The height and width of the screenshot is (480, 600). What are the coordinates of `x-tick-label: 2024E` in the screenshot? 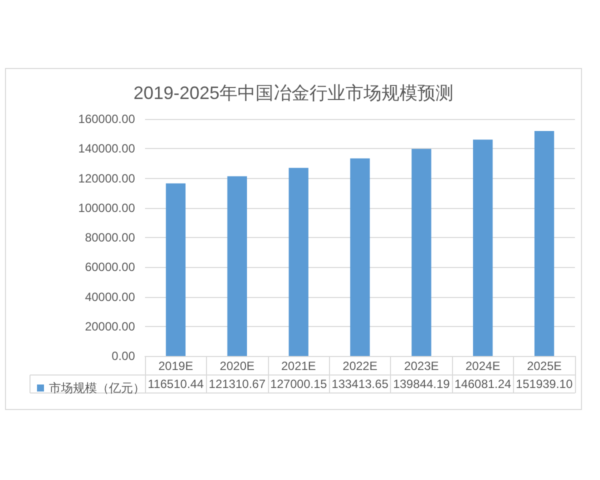 It's located at (483, 366).